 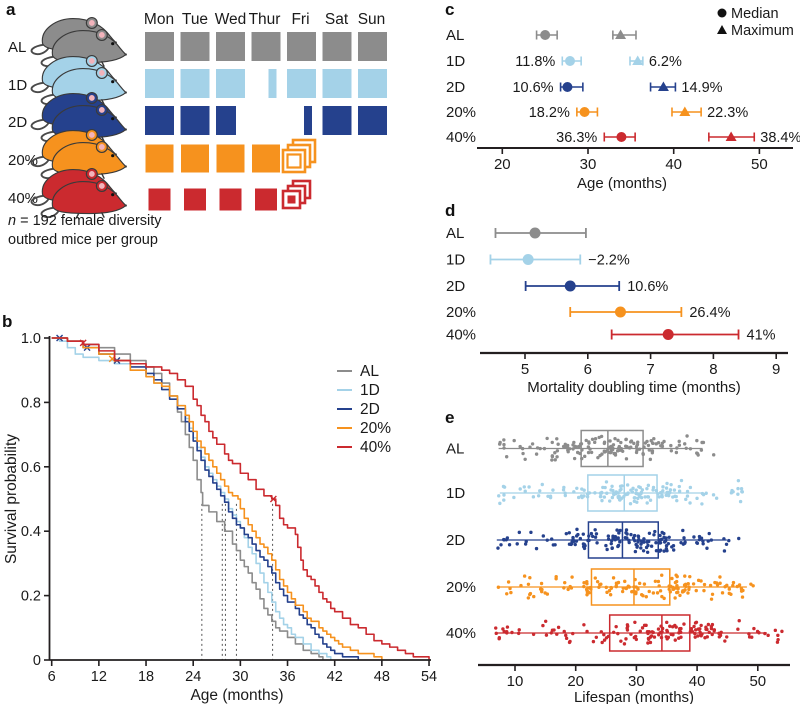 What do you see at coordinates (570, 286) in the screenshot?
I see `point-estimate-marker` at bounding box center [570, 286].